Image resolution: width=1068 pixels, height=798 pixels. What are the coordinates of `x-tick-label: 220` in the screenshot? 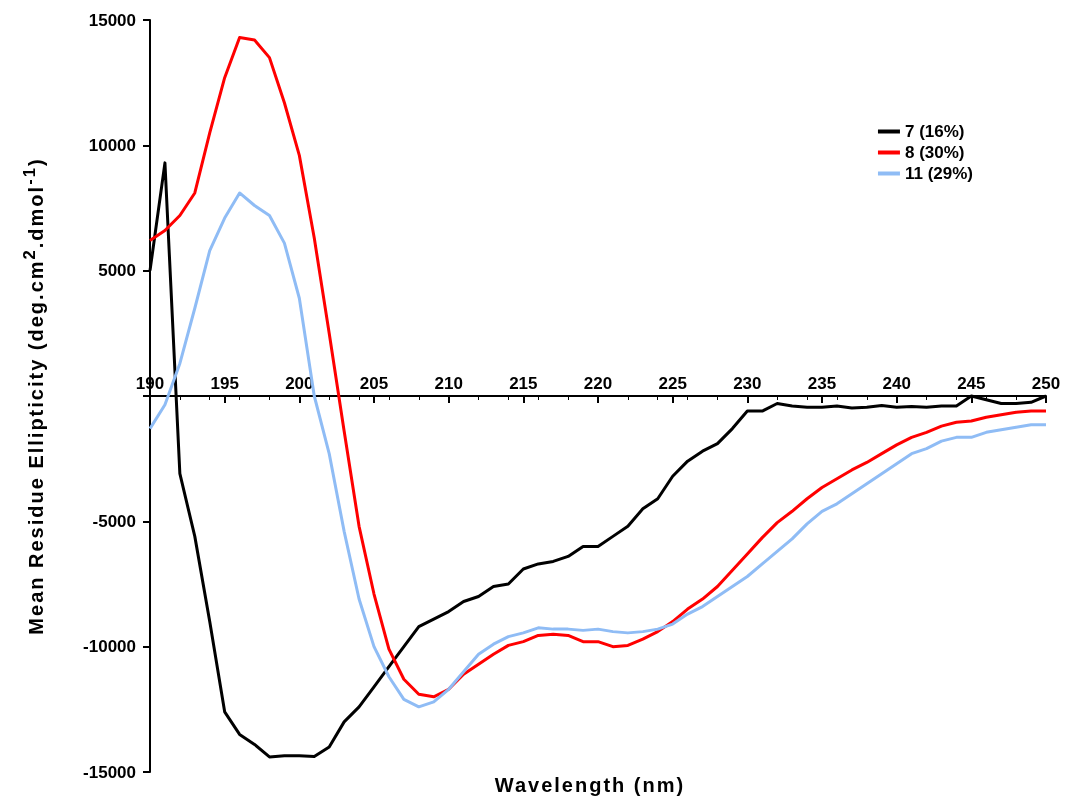 It's located at (598, 383).